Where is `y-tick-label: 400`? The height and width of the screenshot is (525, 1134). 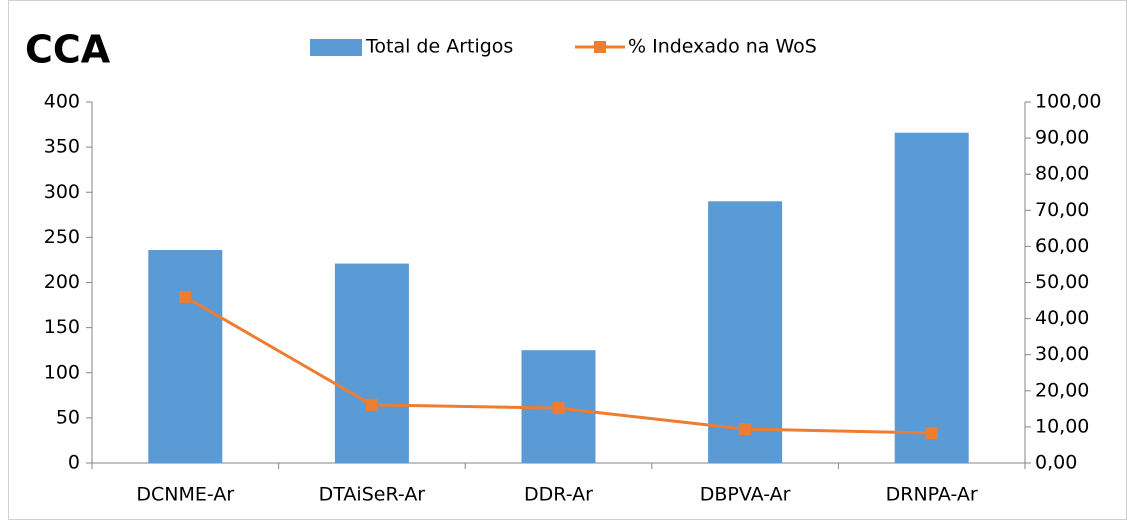 y-tick-label: 400 is located at coordinates (62, 102).